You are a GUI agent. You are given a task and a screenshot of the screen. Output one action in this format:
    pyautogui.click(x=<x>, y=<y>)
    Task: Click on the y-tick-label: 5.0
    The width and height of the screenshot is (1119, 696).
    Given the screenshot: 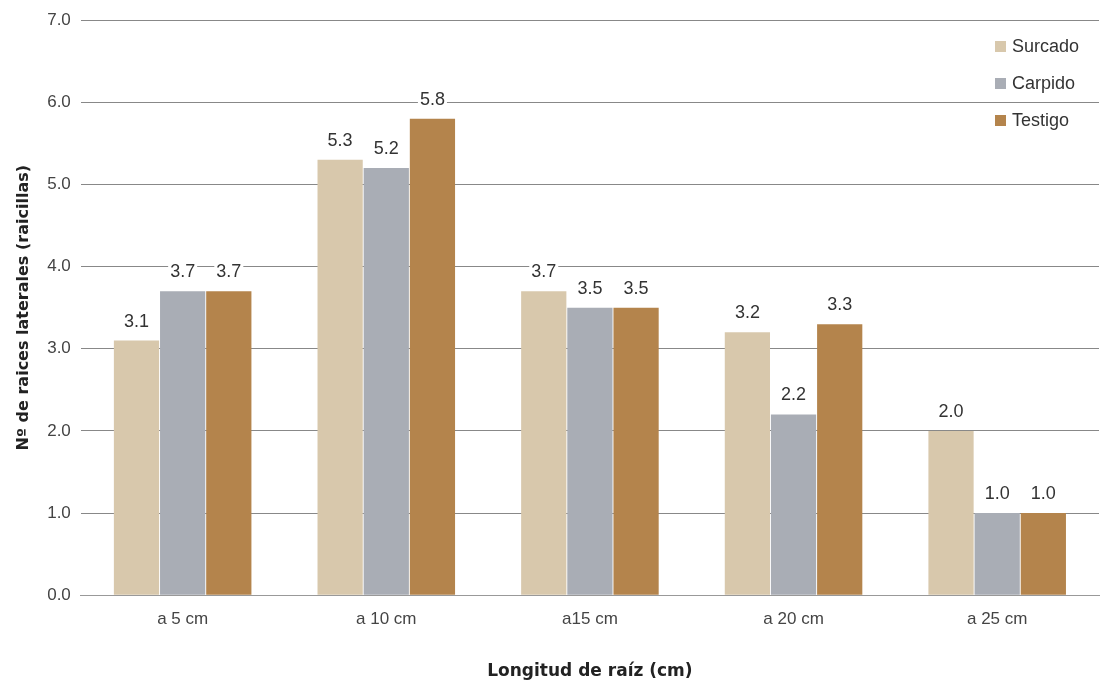 What is the action you would take?
    pyautogui.click(x=59, y=184)
    